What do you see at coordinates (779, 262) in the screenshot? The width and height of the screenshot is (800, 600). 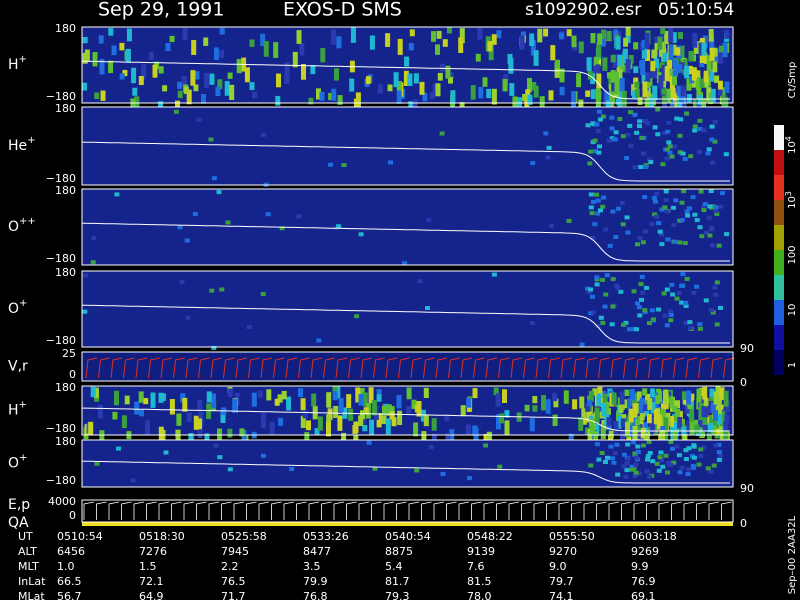 I see `colorbar-cell` at bounding box center [779, 262].